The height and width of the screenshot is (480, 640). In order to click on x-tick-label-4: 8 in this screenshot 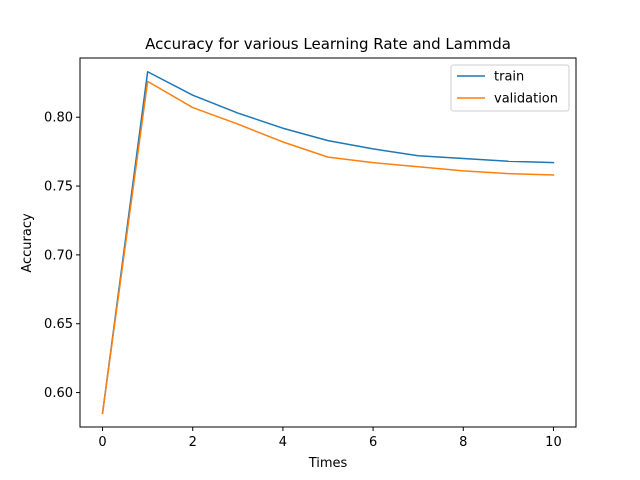, I will do `click(463, 442)`.